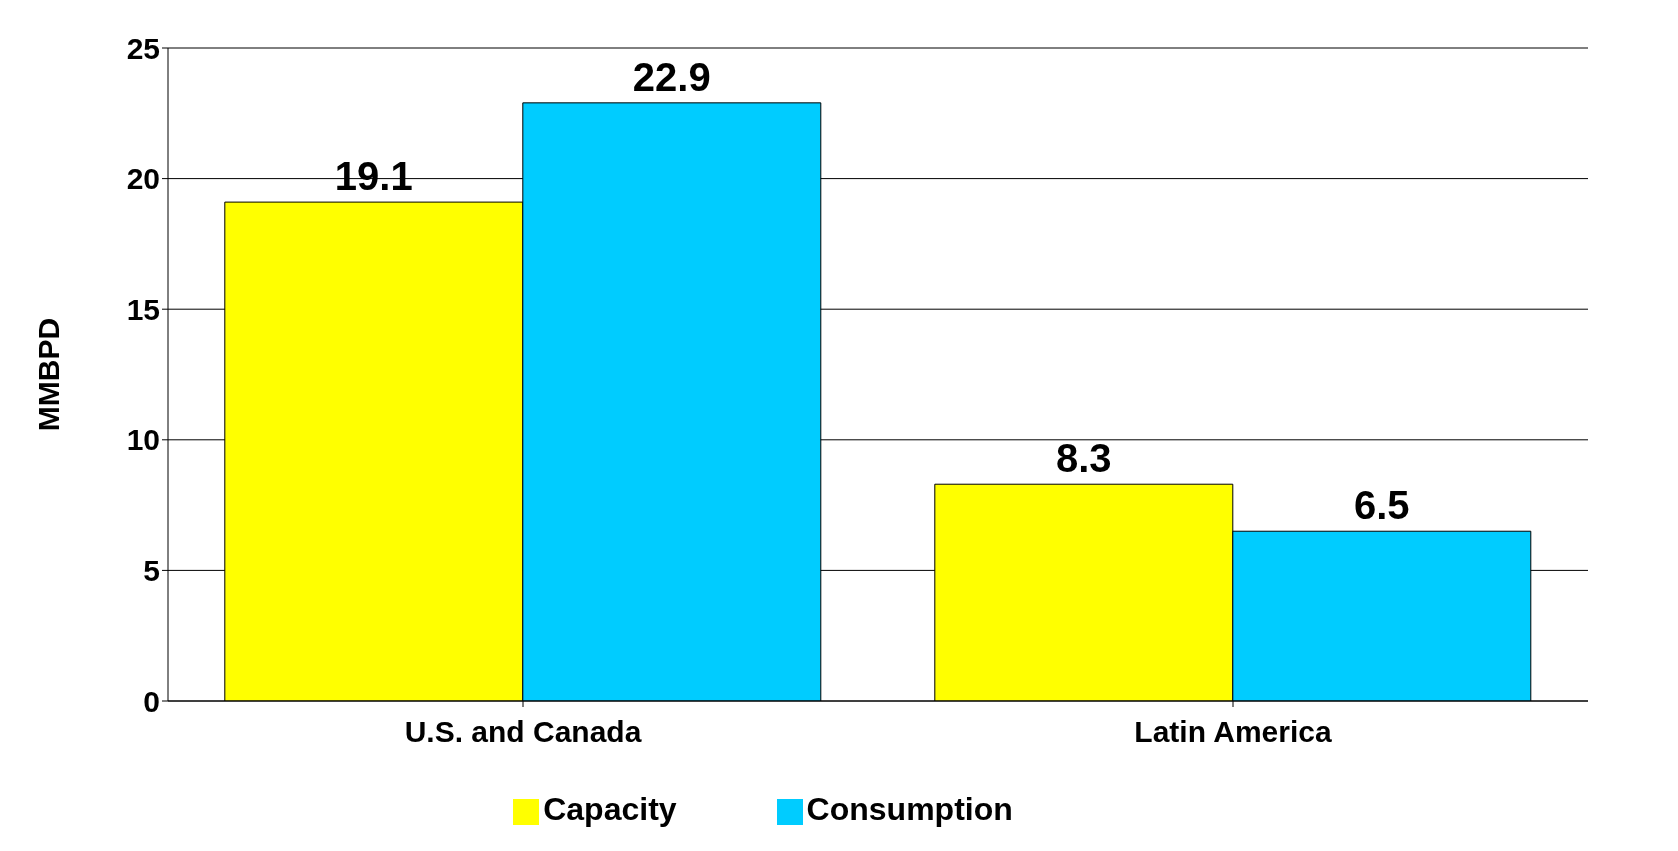  I want to click on x-tick-label: Latin America, so click(1233, 732).